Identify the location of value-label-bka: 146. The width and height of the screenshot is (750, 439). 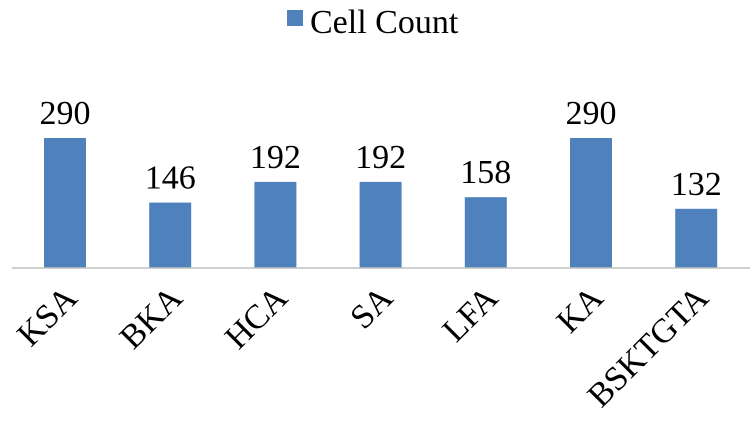
(170, 178).